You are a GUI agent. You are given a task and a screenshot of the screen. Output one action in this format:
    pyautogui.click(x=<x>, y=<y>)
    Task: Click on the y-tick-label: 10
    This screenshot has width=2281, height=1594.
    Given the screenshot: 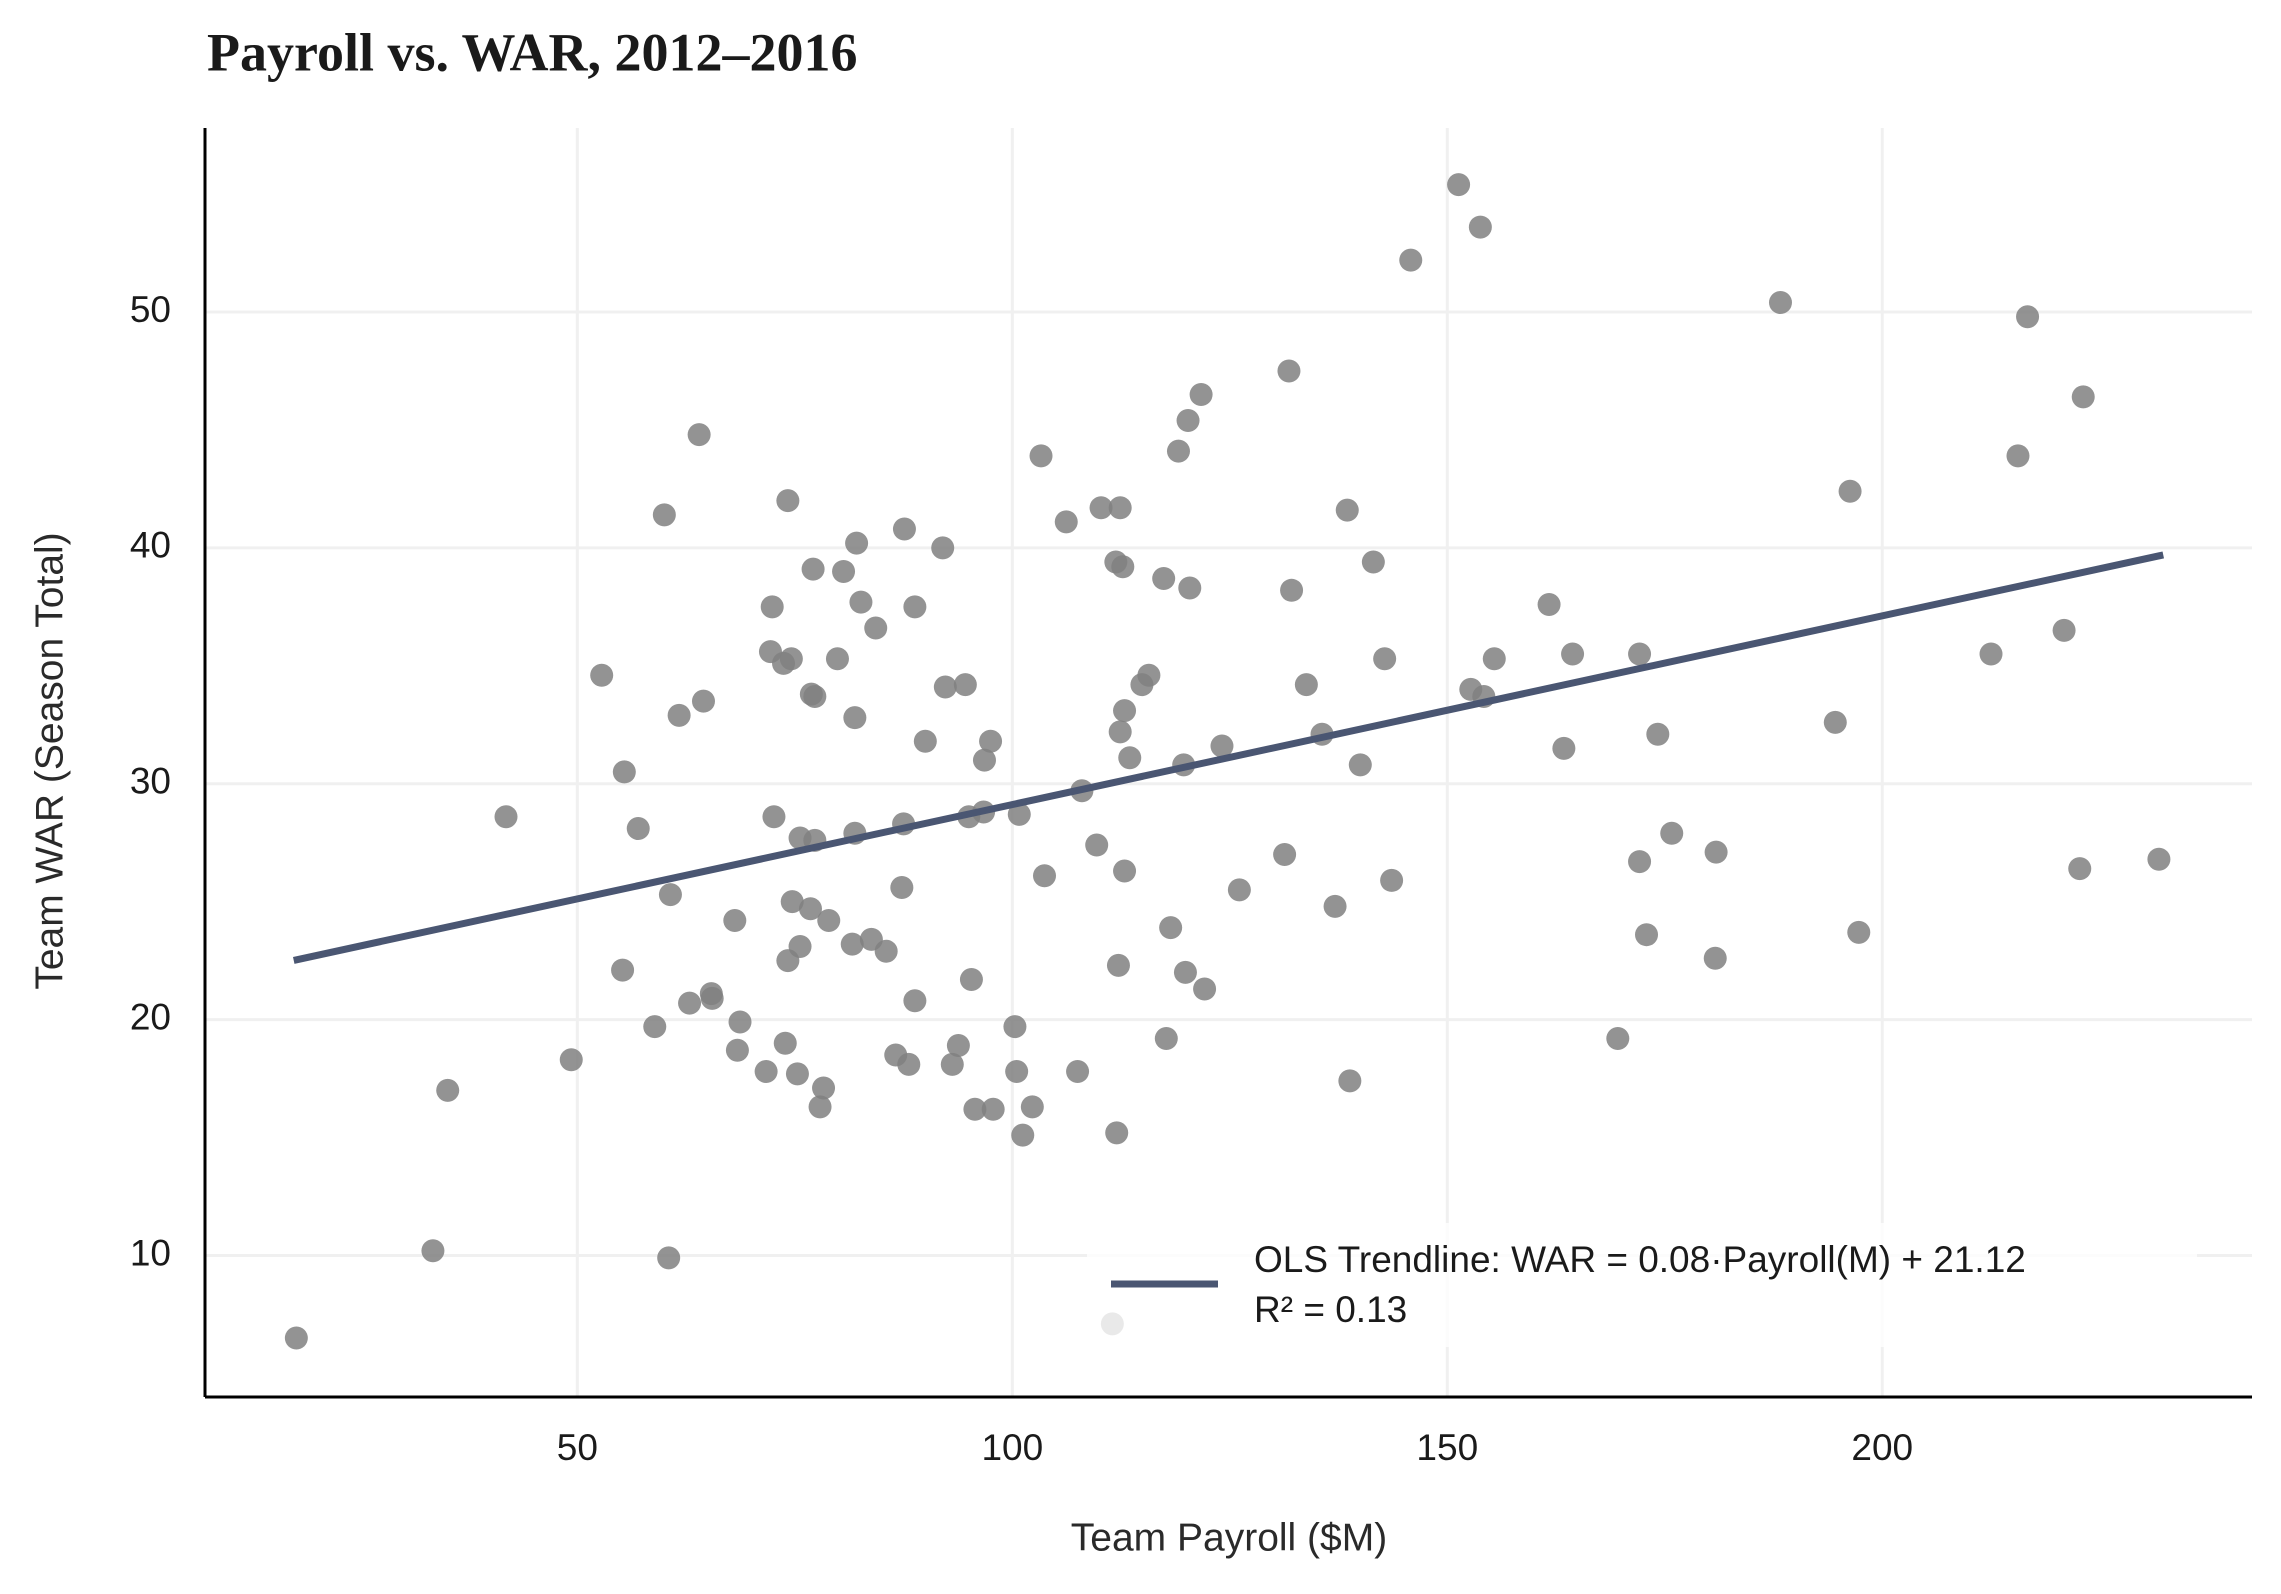 What is the action you would take?
    pyautogui.click(x=150, y=1252)
    